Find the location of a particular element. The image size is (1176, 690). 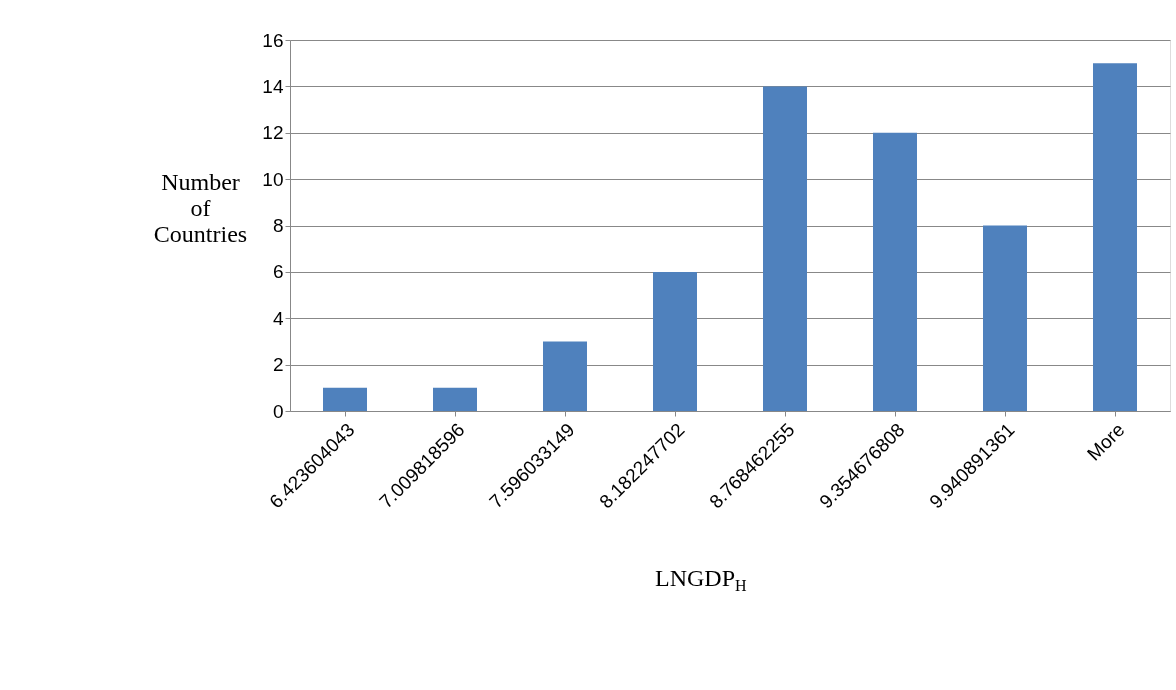

y-tick-label: 16 is located at coordinates (273, 40).